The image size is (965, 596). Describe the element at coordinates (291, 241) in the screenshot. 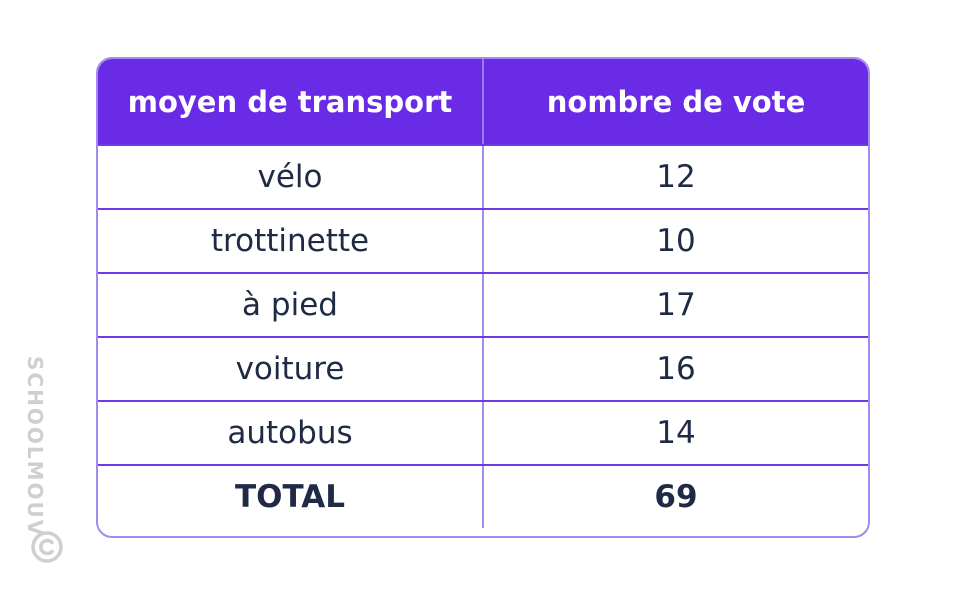

I see `transport-cell: trottinette` at that location.